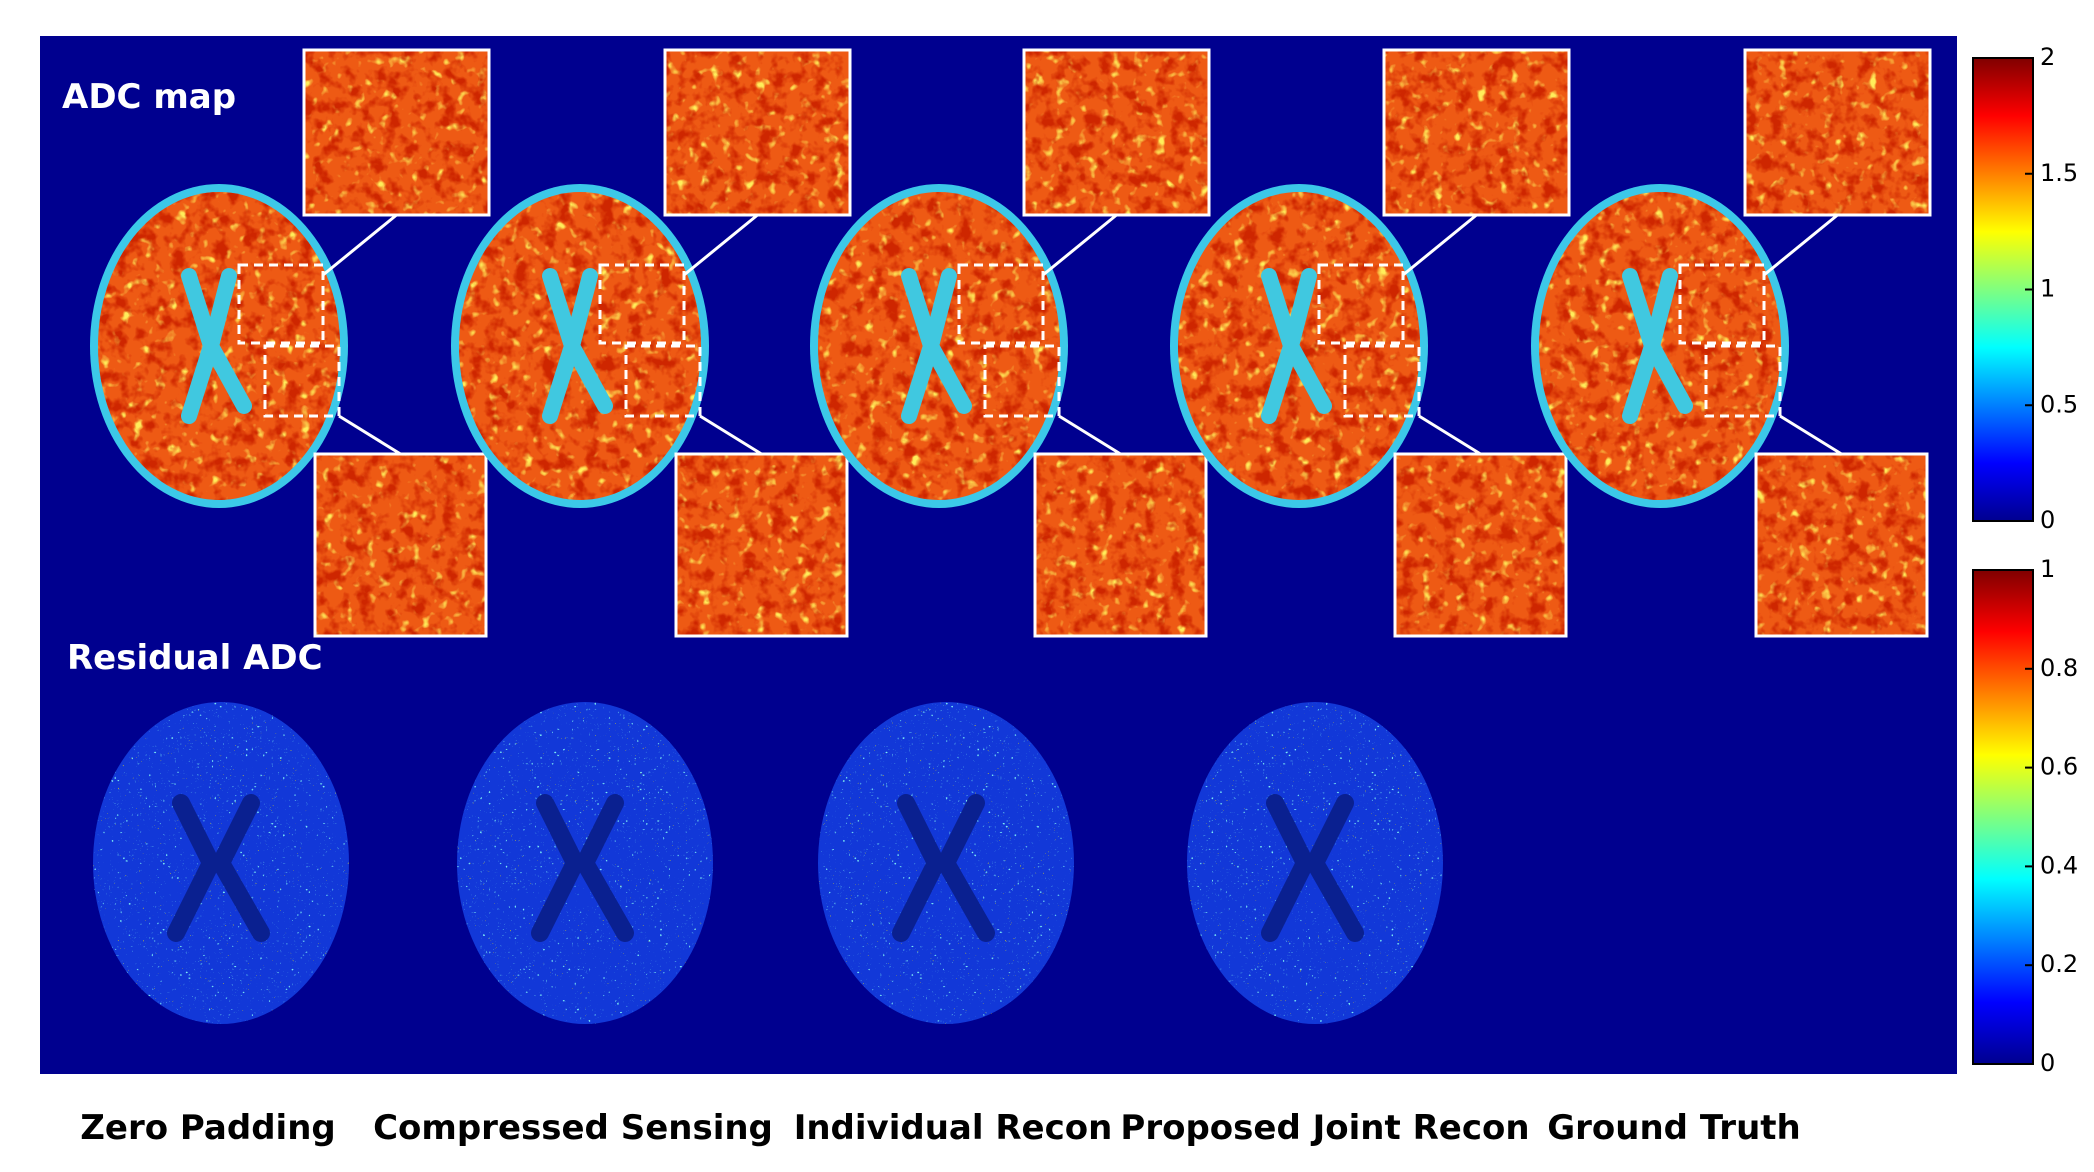  I want to click on column-label: Compressed Sensing, so click(573, 1128).